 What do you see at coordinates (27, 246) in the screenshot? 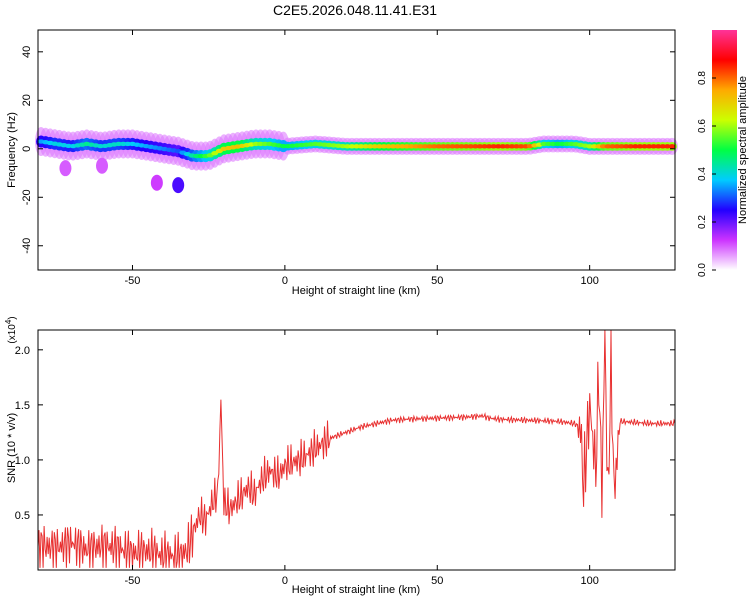
I see `spectrogram-ytick-label: -40` at bounding box center [27, 246].